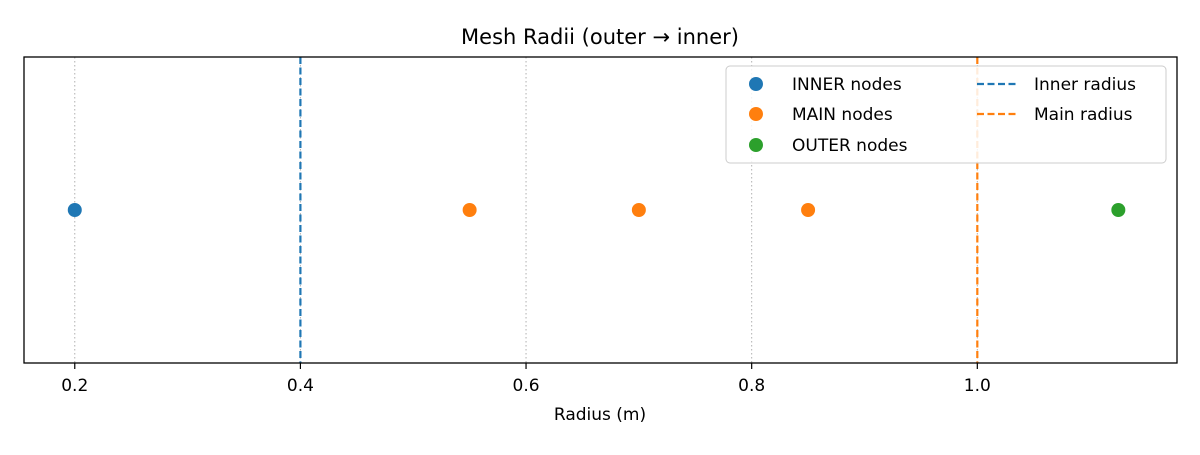 The image size is (1200, 455). What do you see at coordinates (850, 146) in the screenshot?
I see `legend-label-outer-nodes: OUTER nodes` at bounding box center [850, 146].